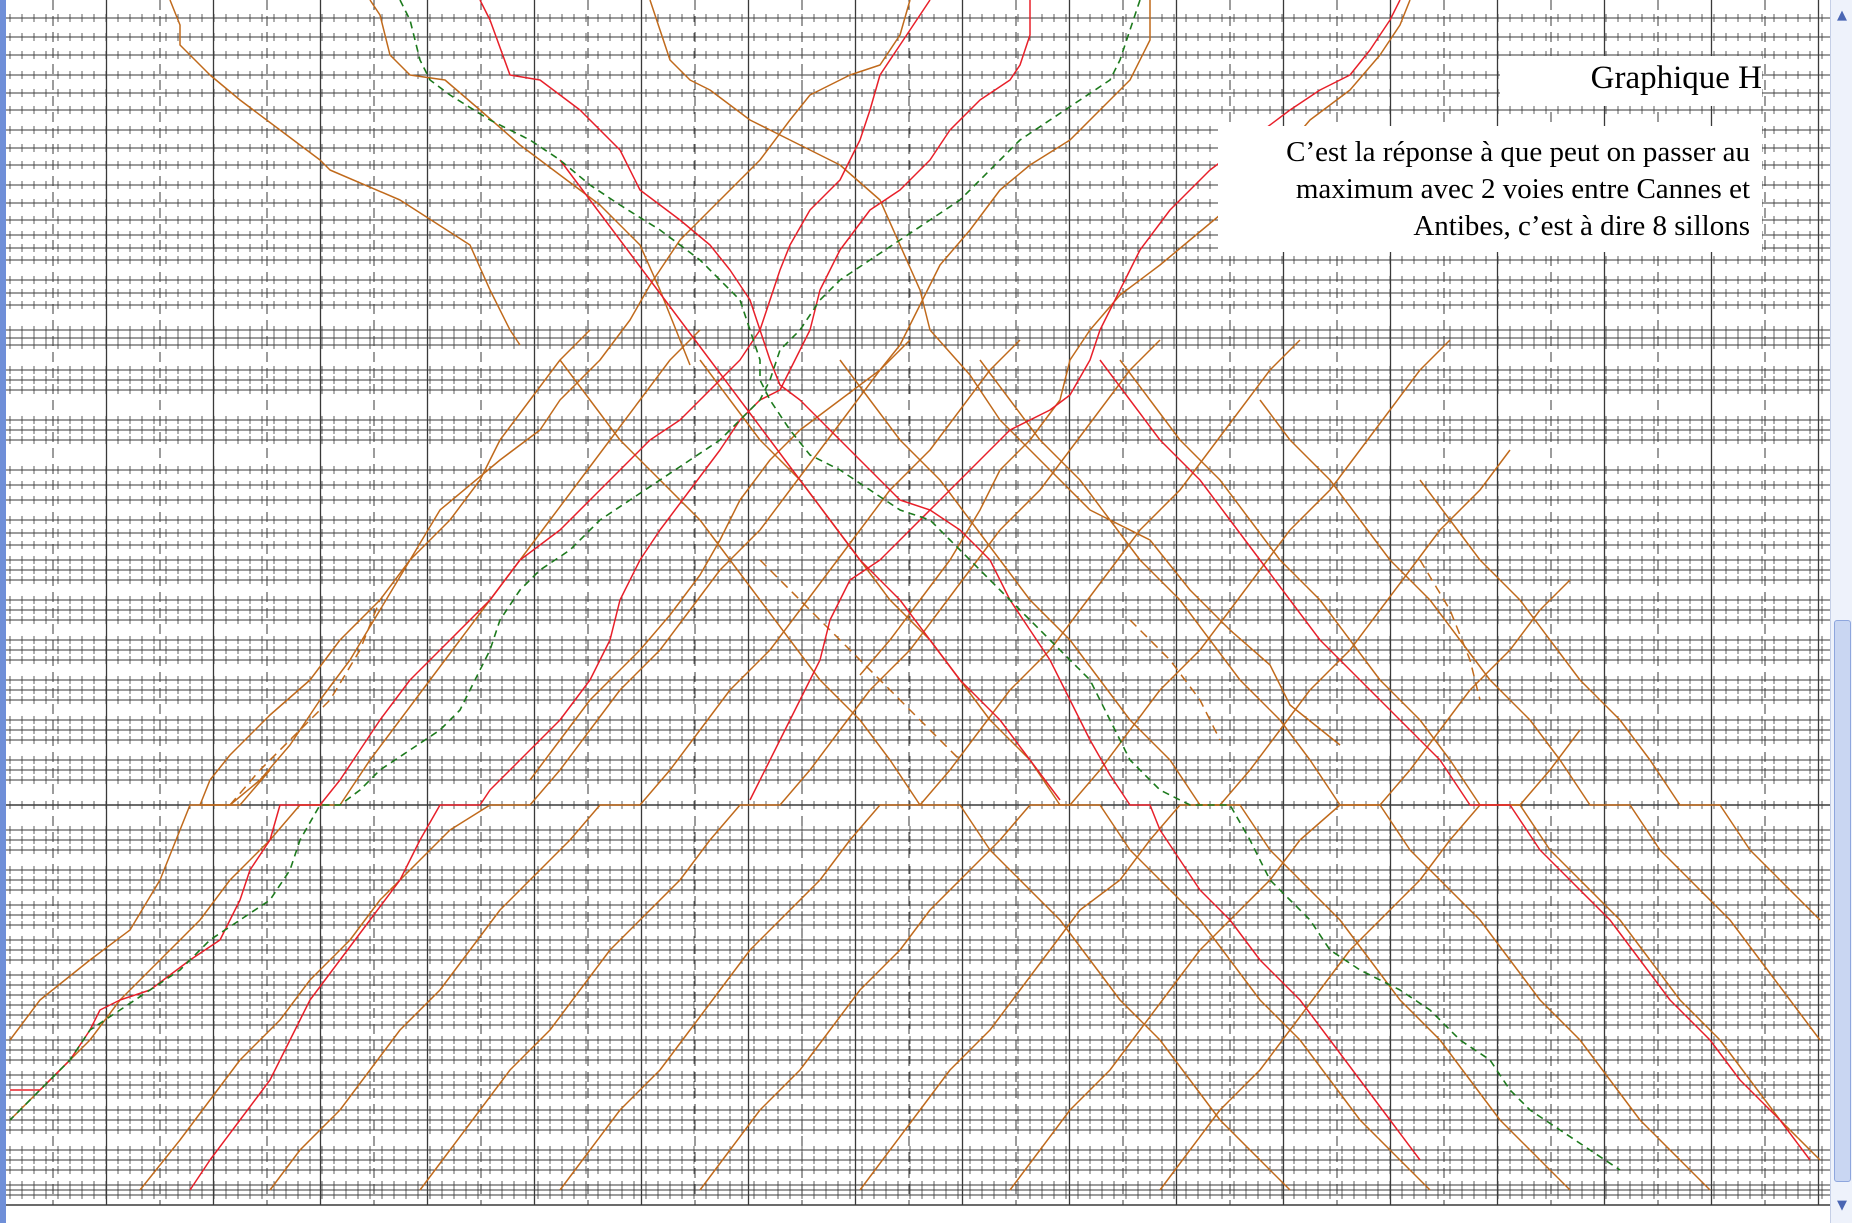 This screenshot has height=1223, width=1852. I want to click on vertical-scrollbar: ▲ ▼, so click(1841, 611).